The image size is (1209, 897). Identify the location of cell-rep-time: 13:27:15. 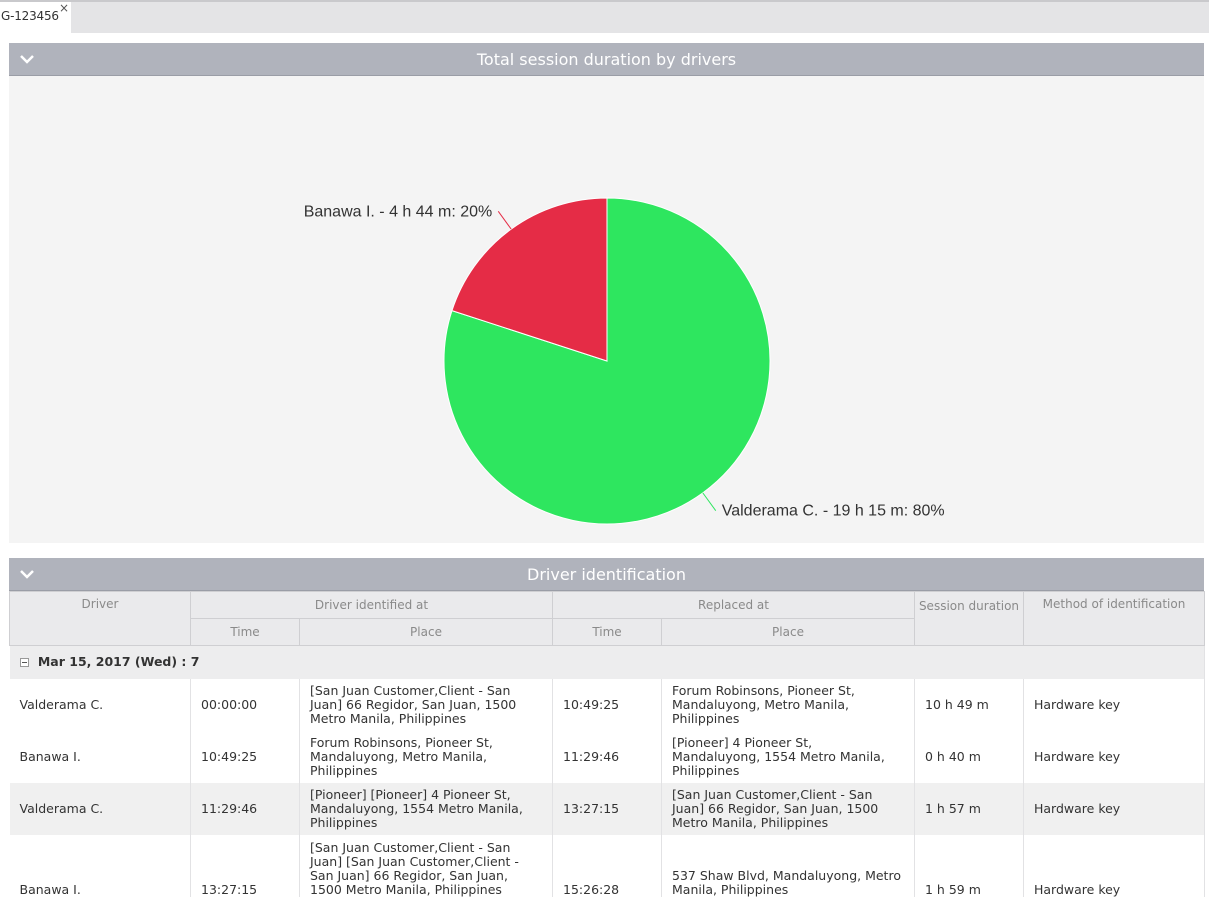
(607, 808).